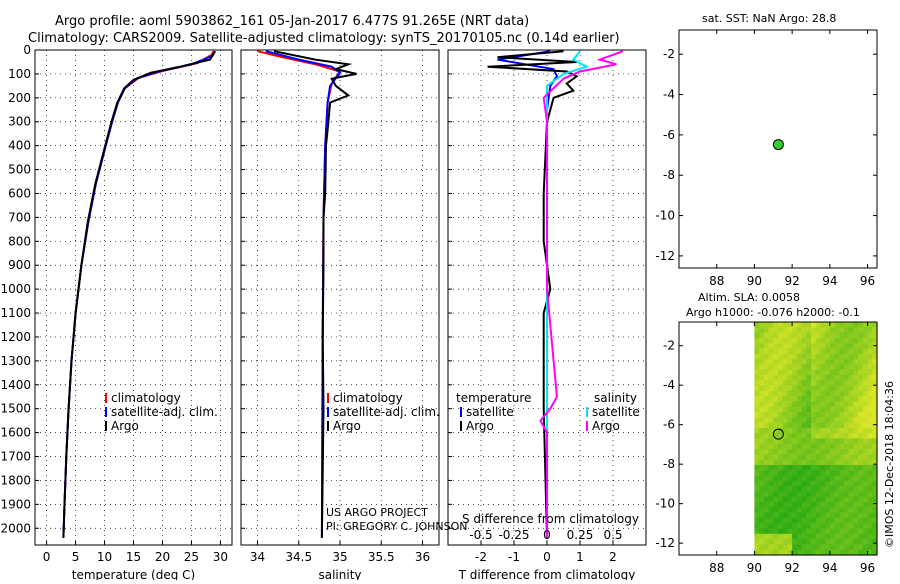 The height and width of the screenshot is (584, 900). I want to click on x-tick-label: 1, so click(580, 557).